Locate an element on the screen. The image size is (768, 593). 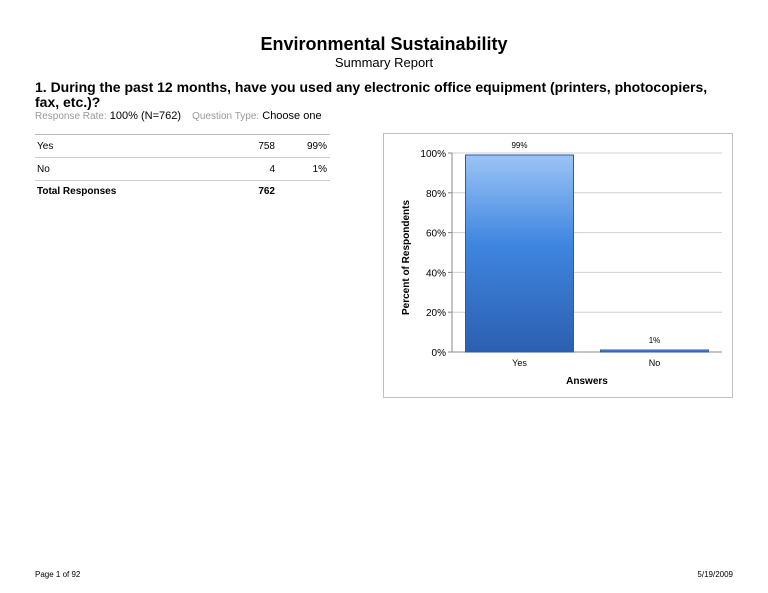
responses-table: Yes 758 99% No 4 1% Total Responses 762 is located at coordinates (182, 167).